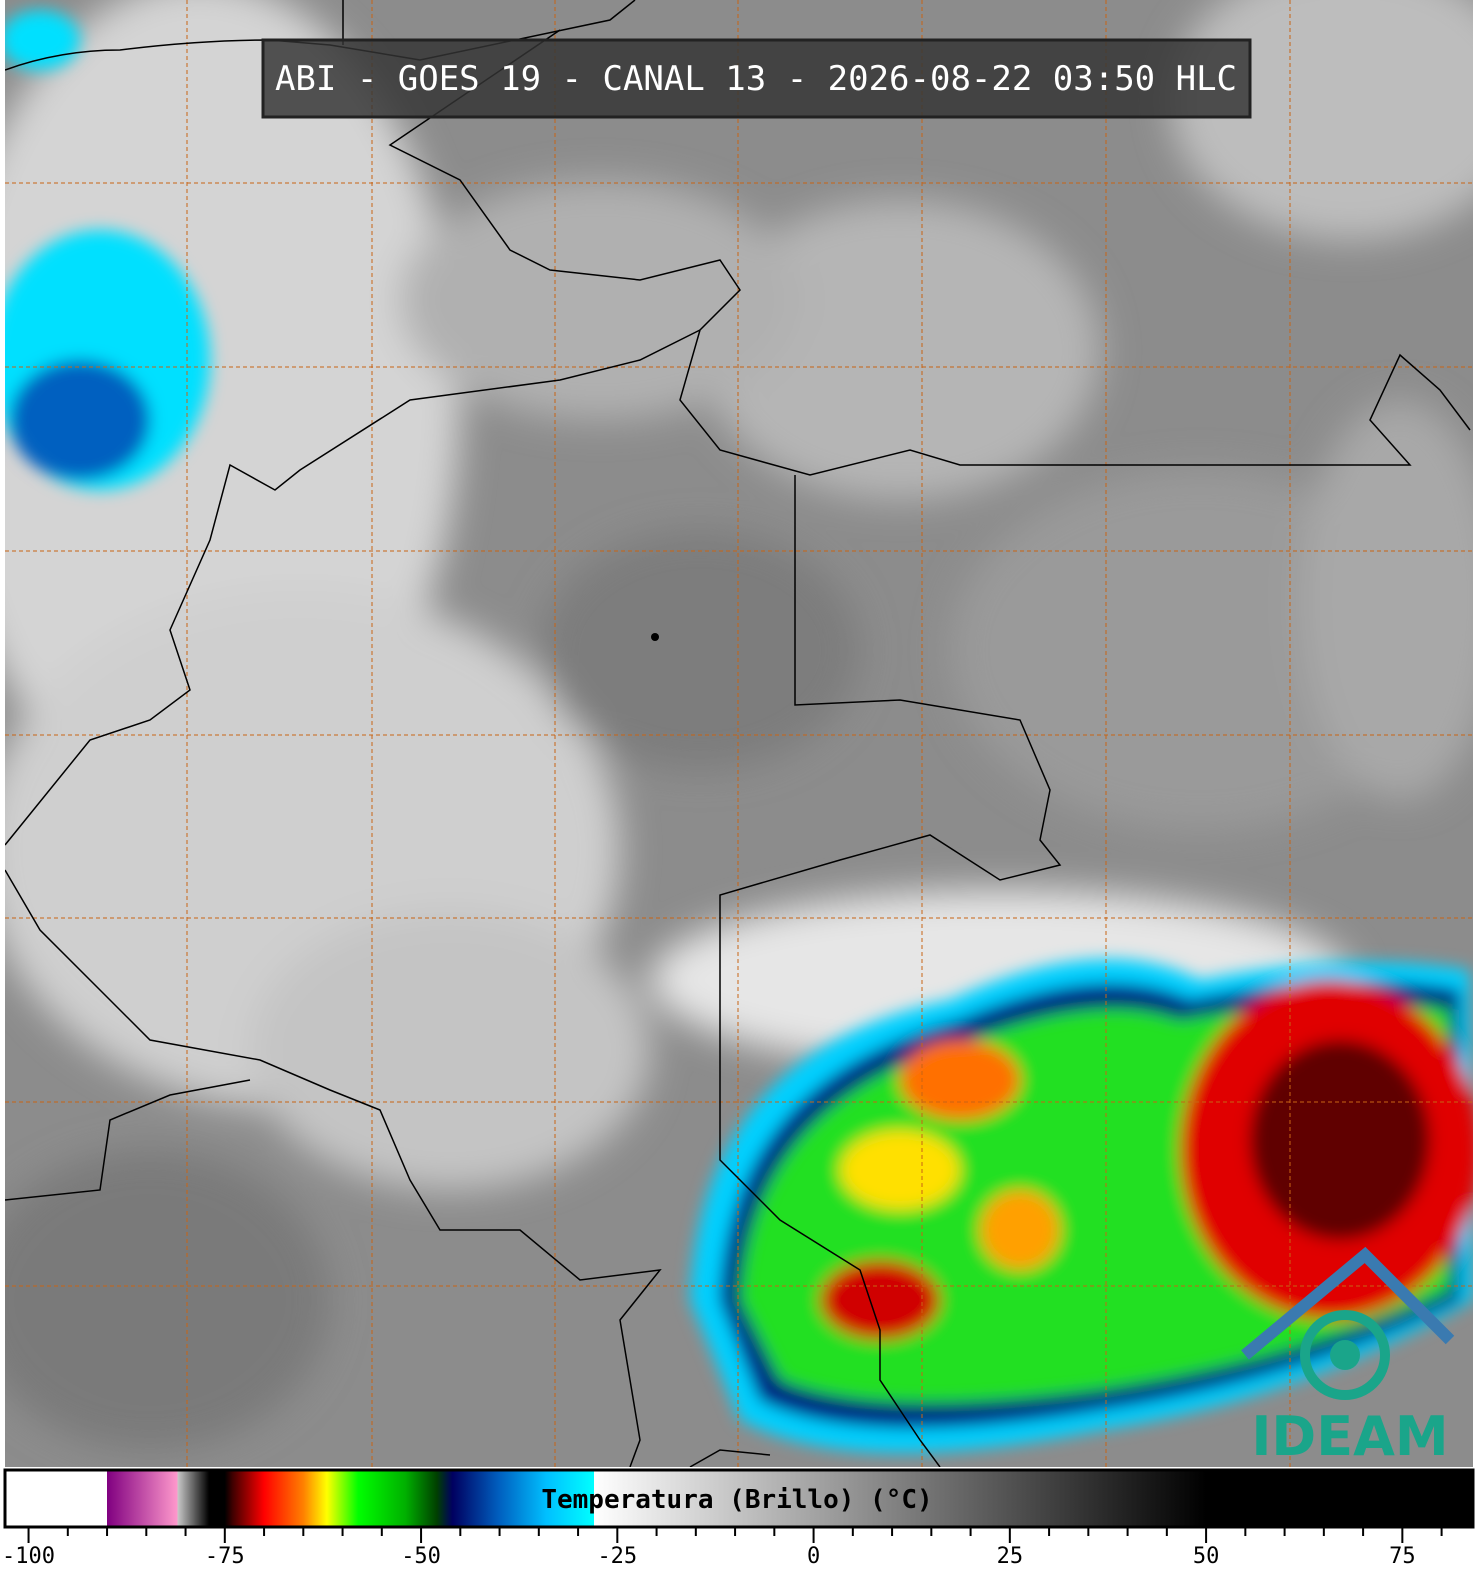 This screenshot has height=1577, width=1481. What do you see at coordinates (736, 1500) in the screenshot?
I see `colorbar-label: Temperatura (Brillo) (°C)` at bounding box center [736, 1500].